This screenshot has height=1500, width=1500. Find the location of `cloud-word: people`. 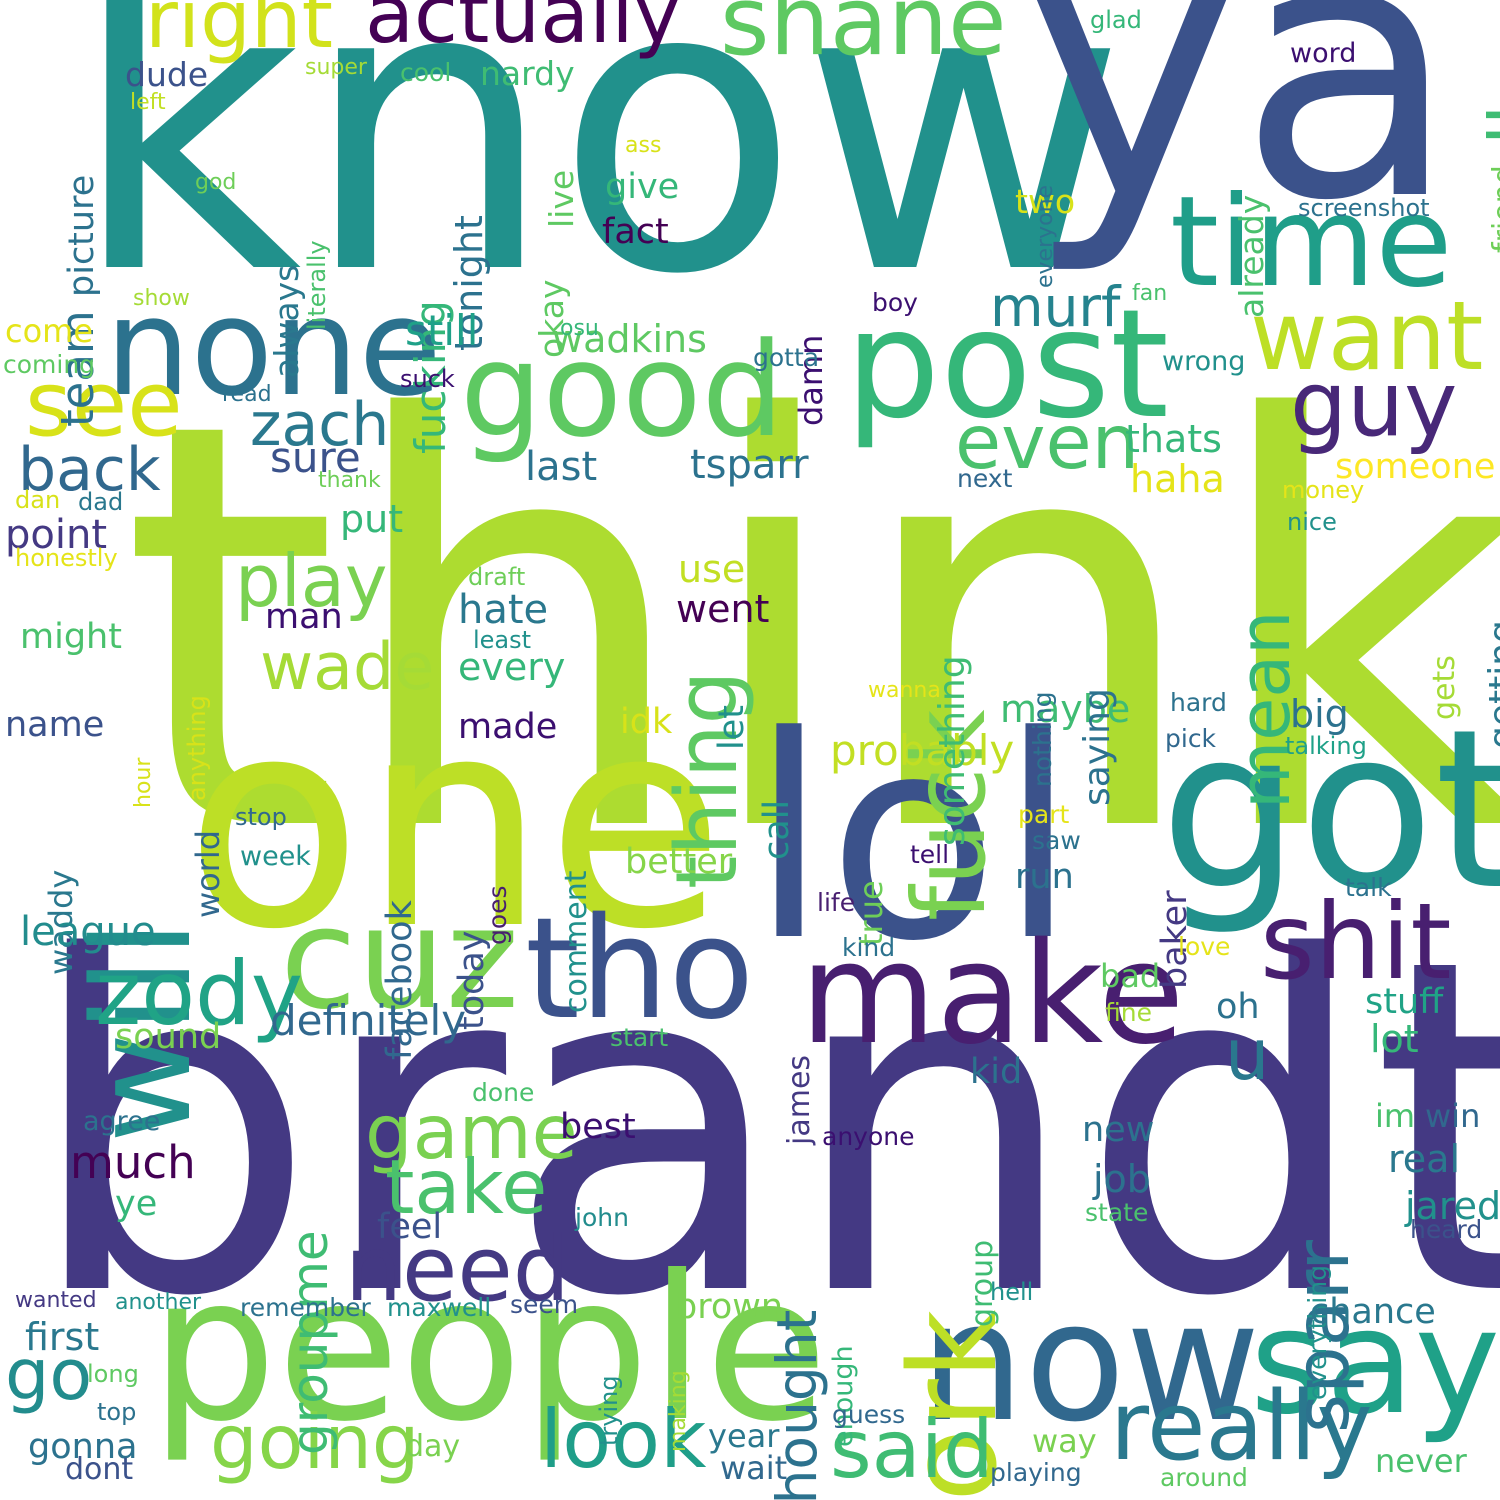

cloud-word: people is located at coordinates (489, 1349).